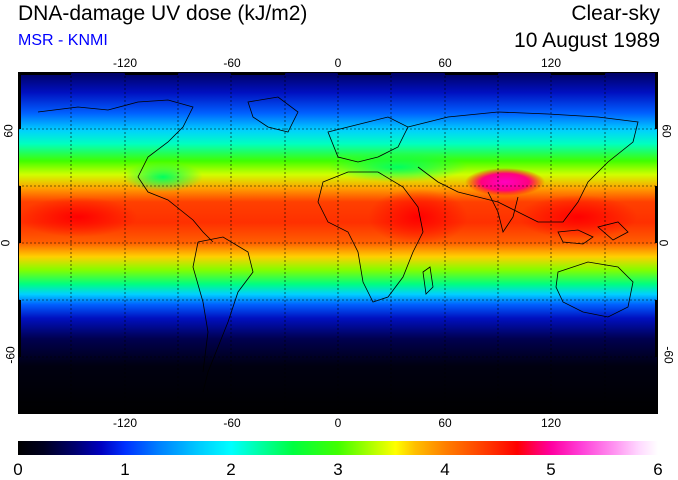 The height and width of the screenshot is (480, 678). Describe the element at coordinates (232, 63) in the screenshot. I see `lon-tick-top: -60` at that location.